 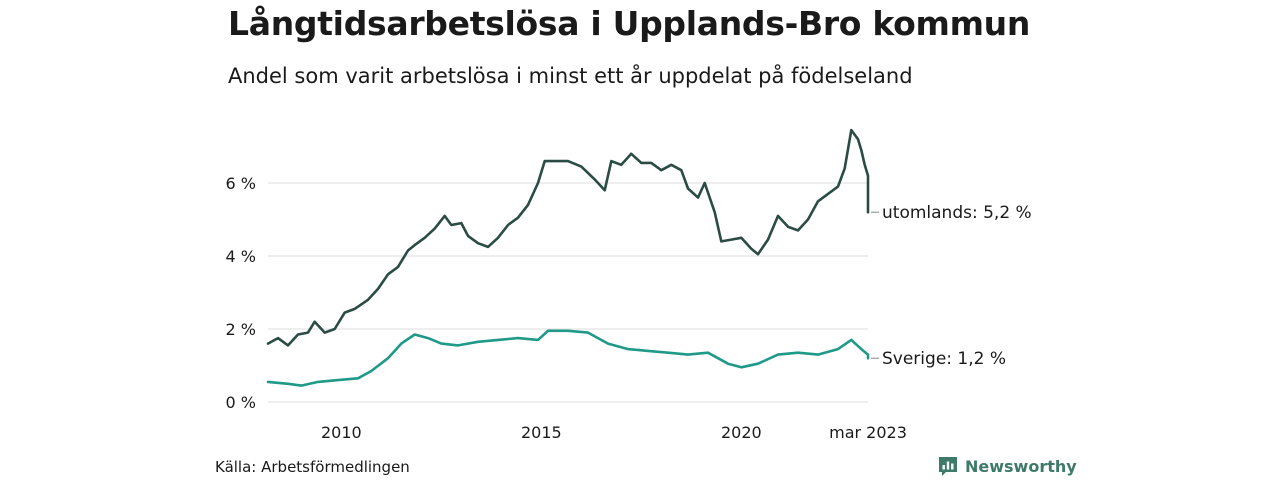 What do you see at coordinates (241, 329) in the screenshot?
I see `y-tick-label-1: 2 %` at bounding box center [241, 329].